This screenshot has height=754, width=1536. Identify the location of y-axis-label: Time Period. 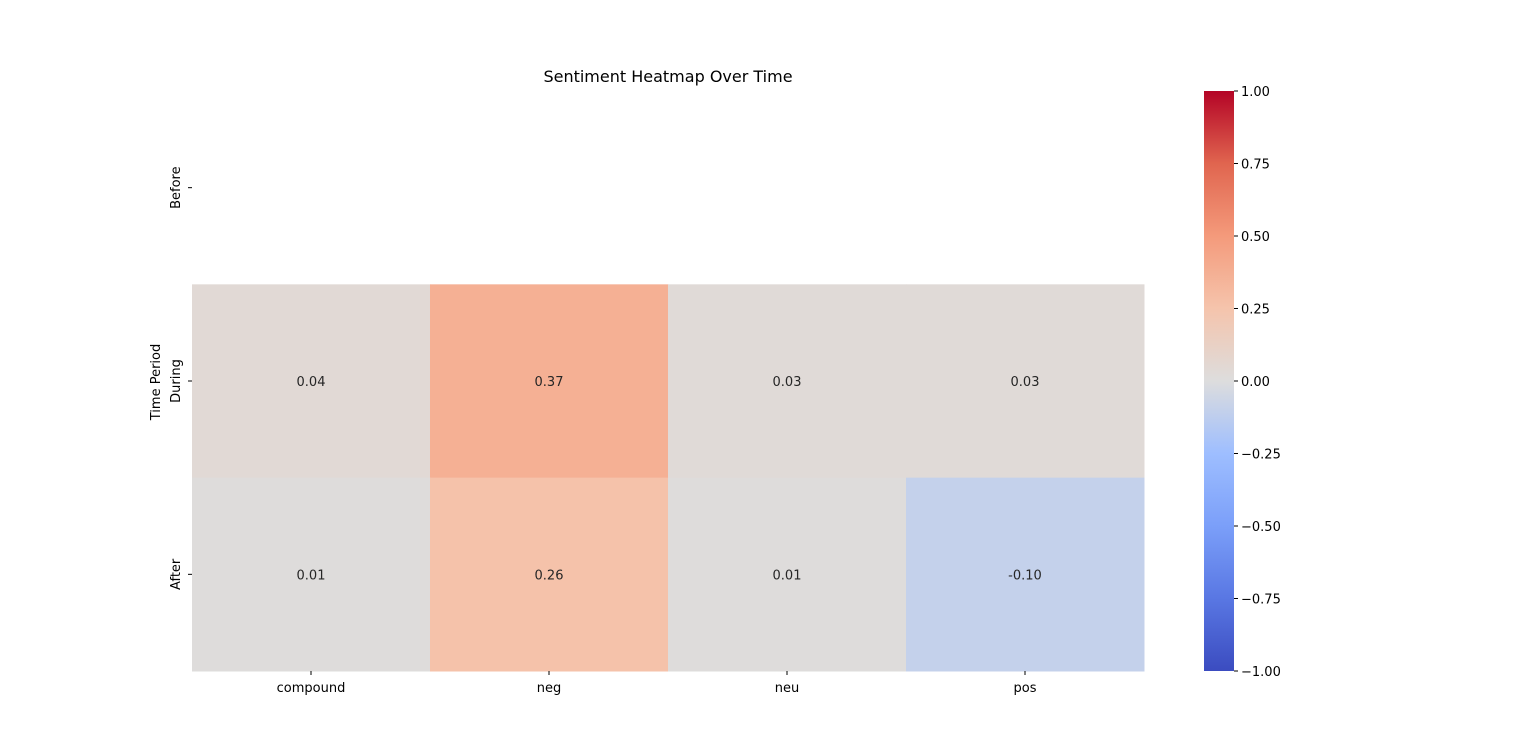
(156, 382).